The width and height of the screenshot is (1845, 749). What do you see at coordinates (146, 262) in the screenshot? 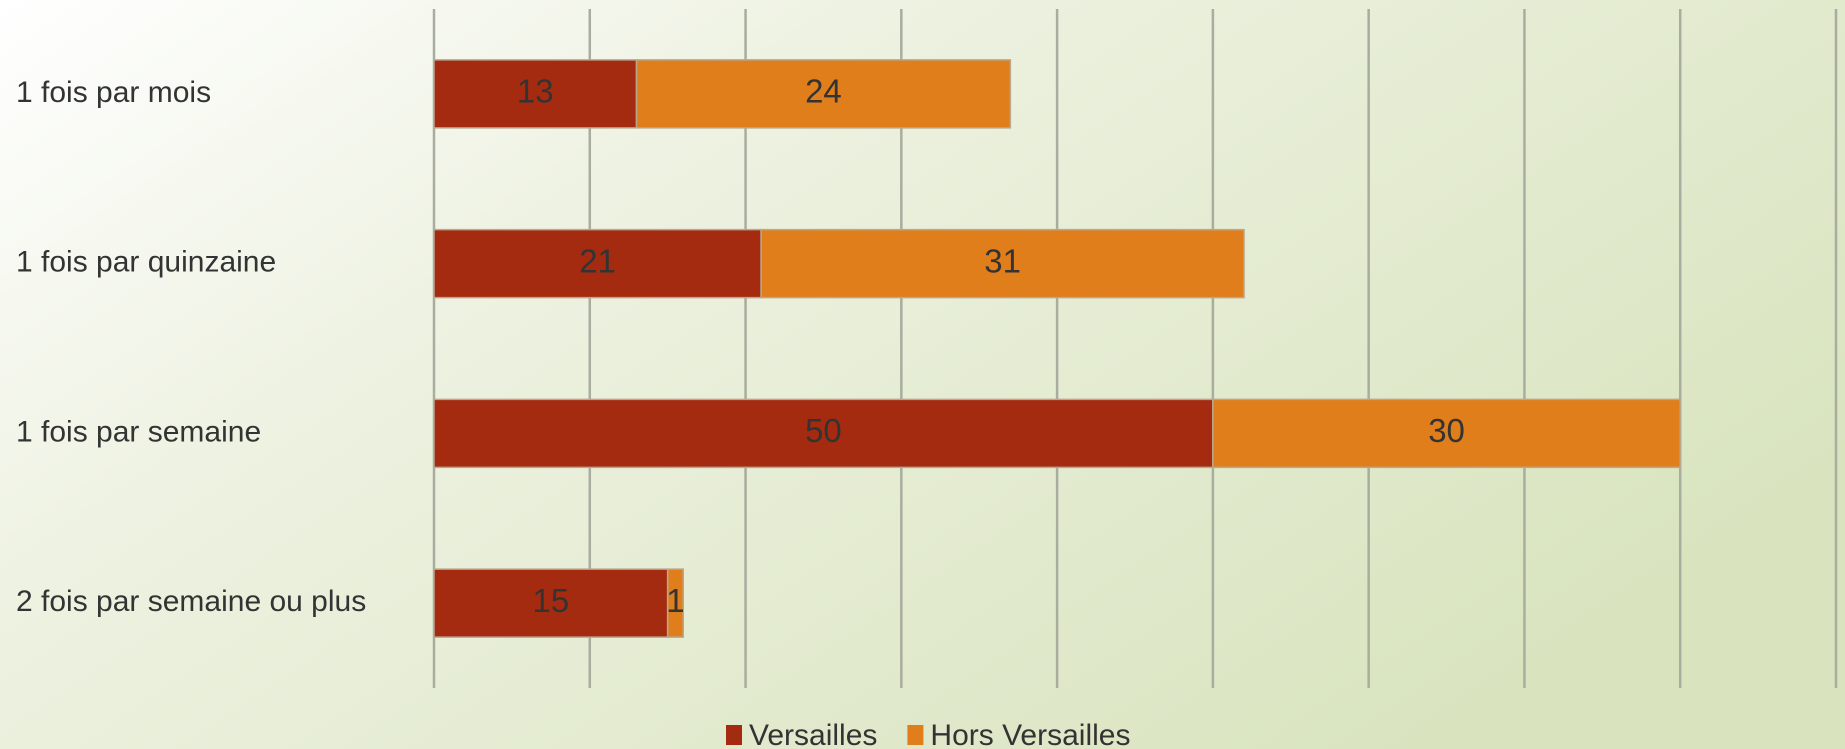
I see `category-label: 1 fois par quinzaine` at bounding box center [146, 262].